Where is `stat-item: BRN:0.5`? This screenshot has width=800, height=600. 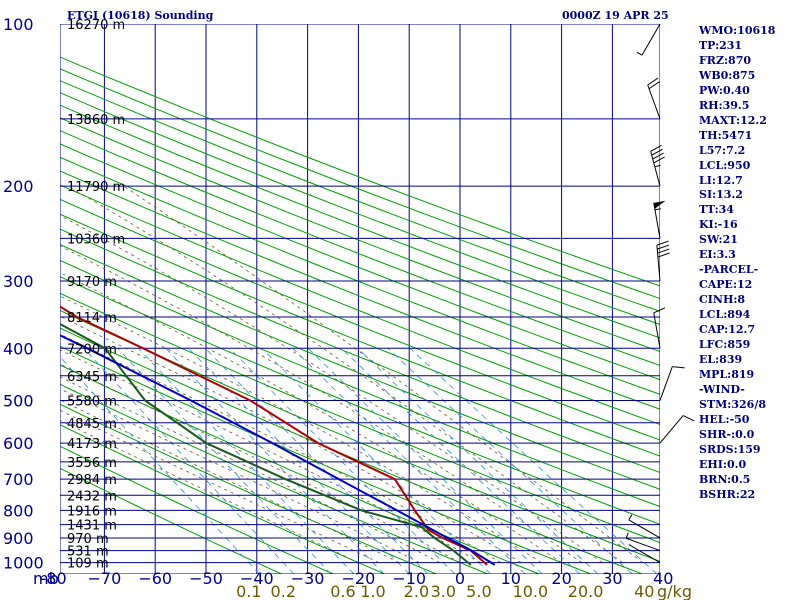
stat-item: BRN:0.5 is located at coordinates (725, 479).